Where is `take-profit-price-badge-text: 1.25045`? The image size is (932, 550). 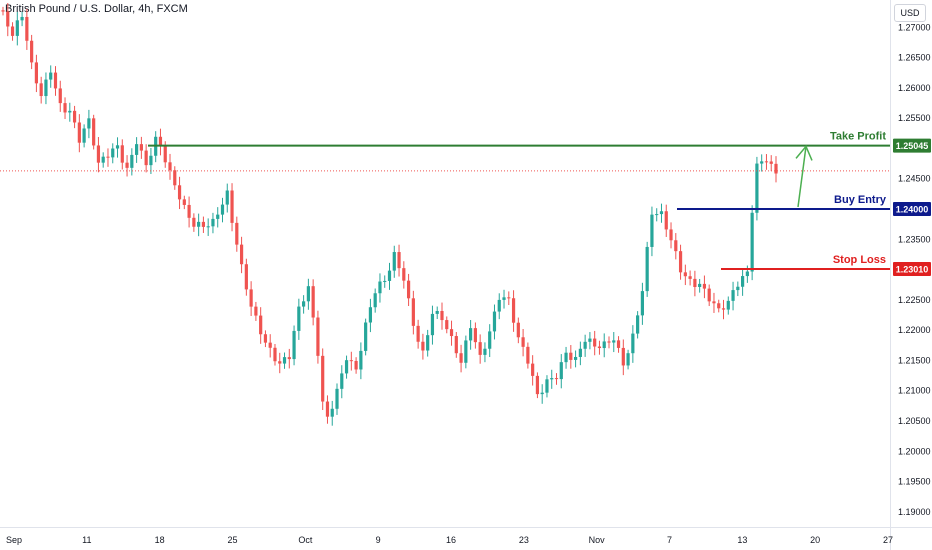
take-profit-price-badge-text: 1.25045 is located at coordinates (912, 146).